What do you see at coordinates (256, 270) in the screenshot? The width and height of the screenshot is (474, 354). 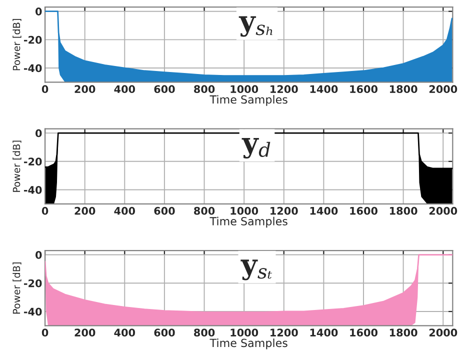 I see `annotation: y$_{sₜ}$` at bounding box center [256, 270].